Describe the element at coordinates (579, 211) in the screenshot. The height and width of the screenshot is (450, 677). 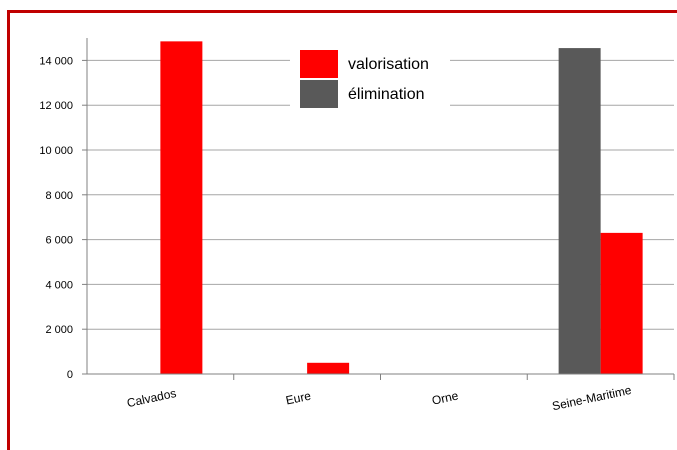
I see `bar-élimination-Seine-Maritime` at that location.